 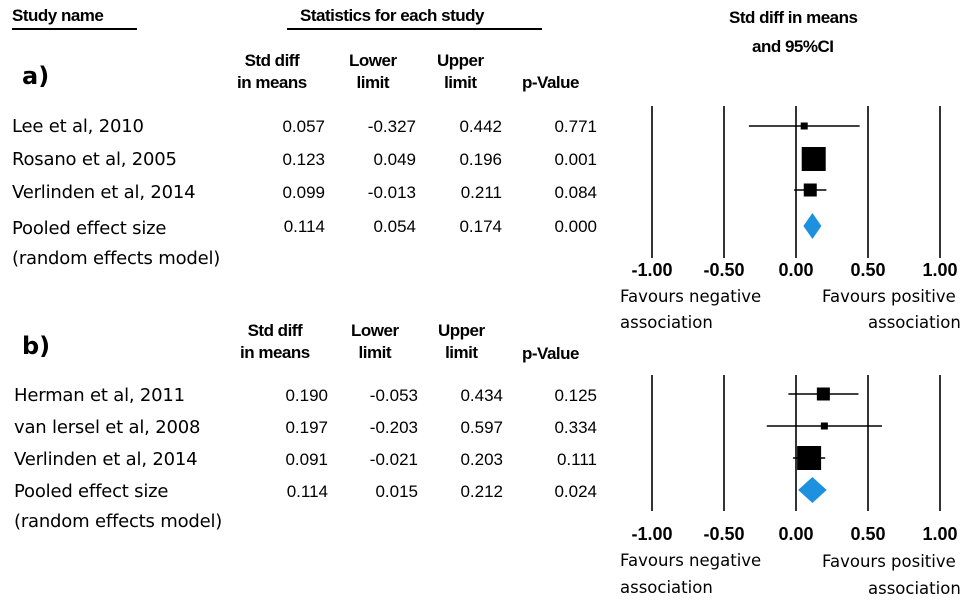 What do you see at coordinates (306, 459) in the screenshot?
I see `std-diff-value: 0.091` at bounding box center [306, 459].